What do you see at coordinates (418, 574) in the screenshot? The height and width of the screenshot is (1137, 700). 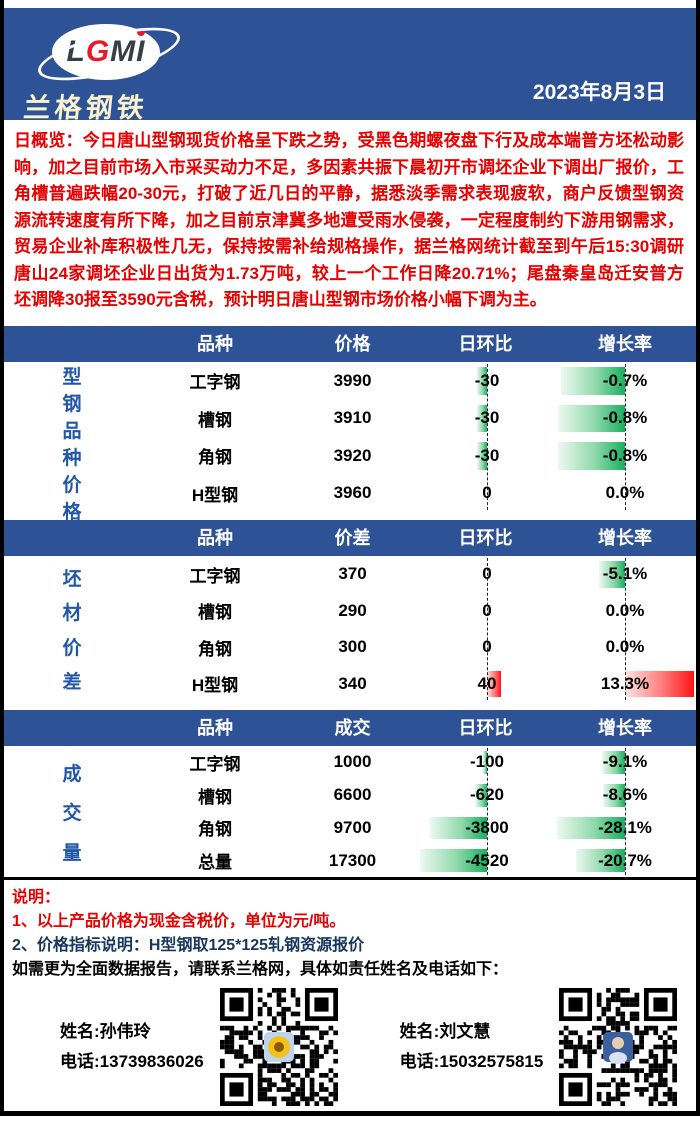 I see `table-row: 工字钢 370 0 -5.1%` at bounding box center [418, 574].